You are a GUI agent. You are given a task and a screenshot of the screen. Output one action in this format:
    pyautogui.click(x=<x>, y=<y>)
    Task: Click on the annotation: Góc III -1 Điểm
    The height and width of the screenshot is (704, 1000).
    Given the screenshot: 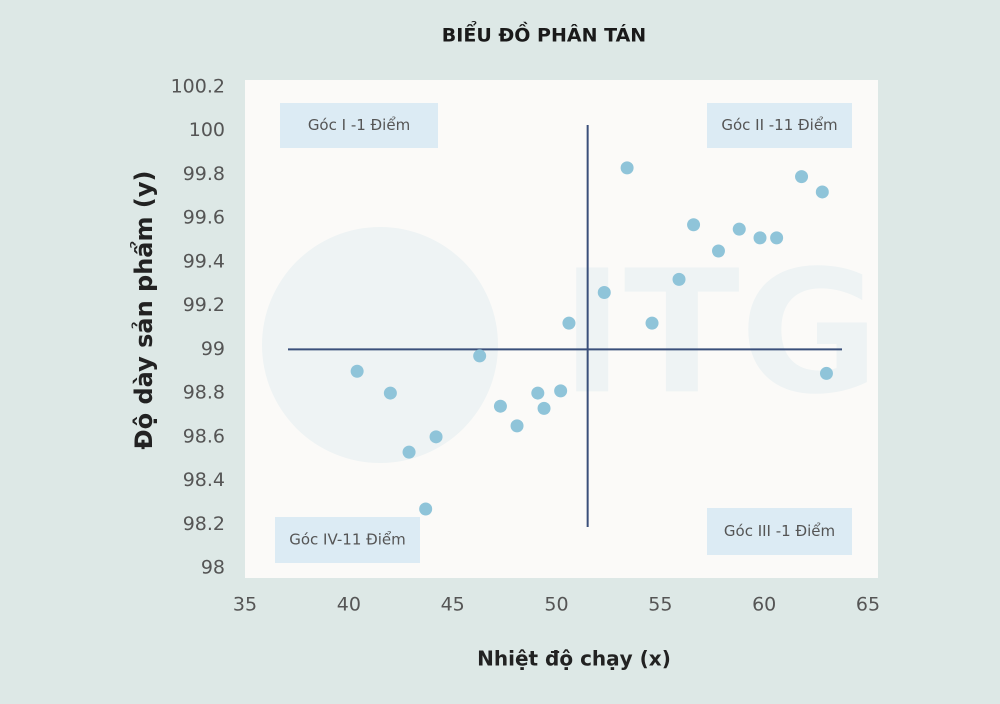 What is the action you would take?
    pyautogui.click(x=779, y=531)
    